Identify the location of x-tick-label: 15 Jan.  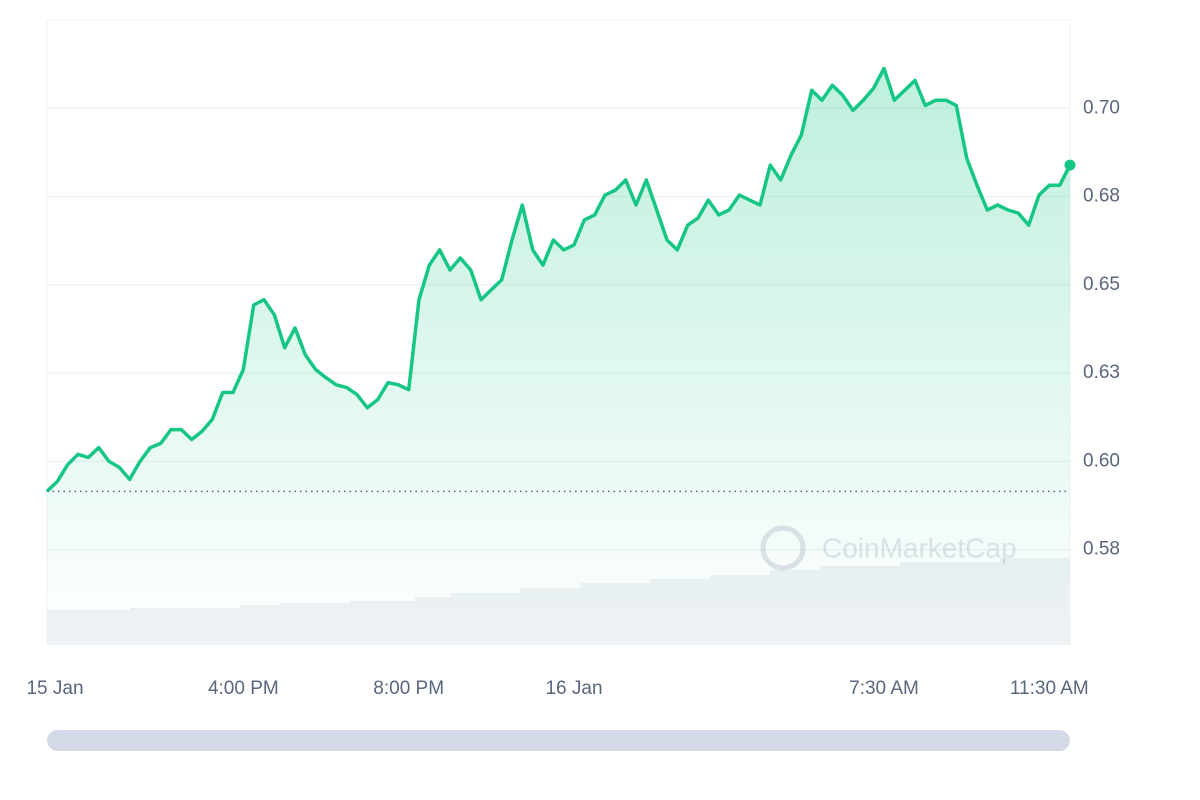
(54, 688).